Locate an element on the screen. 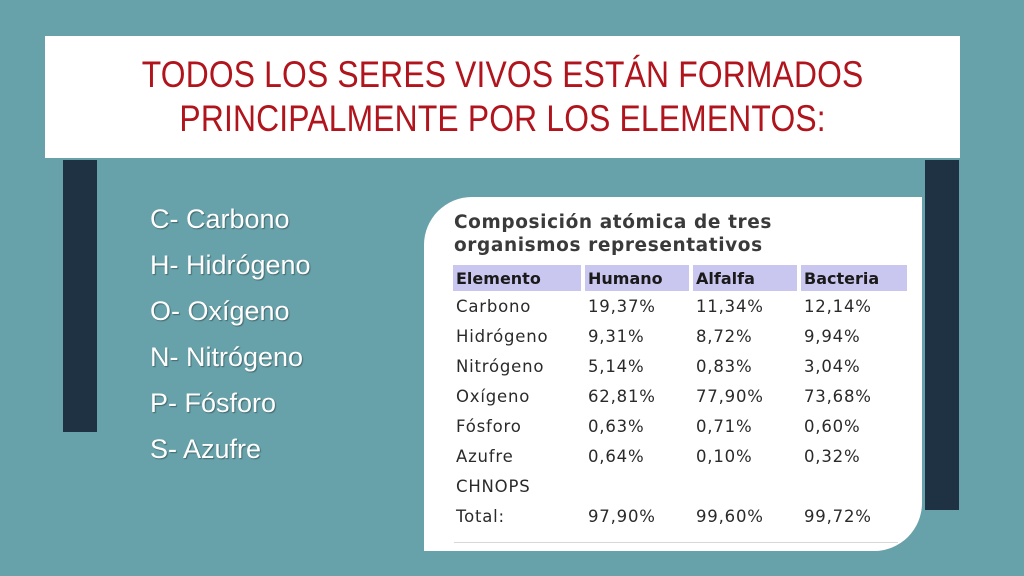 The height and width of the screenshot is (576, 1024). table-cell: Oxígeno is located at coordinates (493, 396).